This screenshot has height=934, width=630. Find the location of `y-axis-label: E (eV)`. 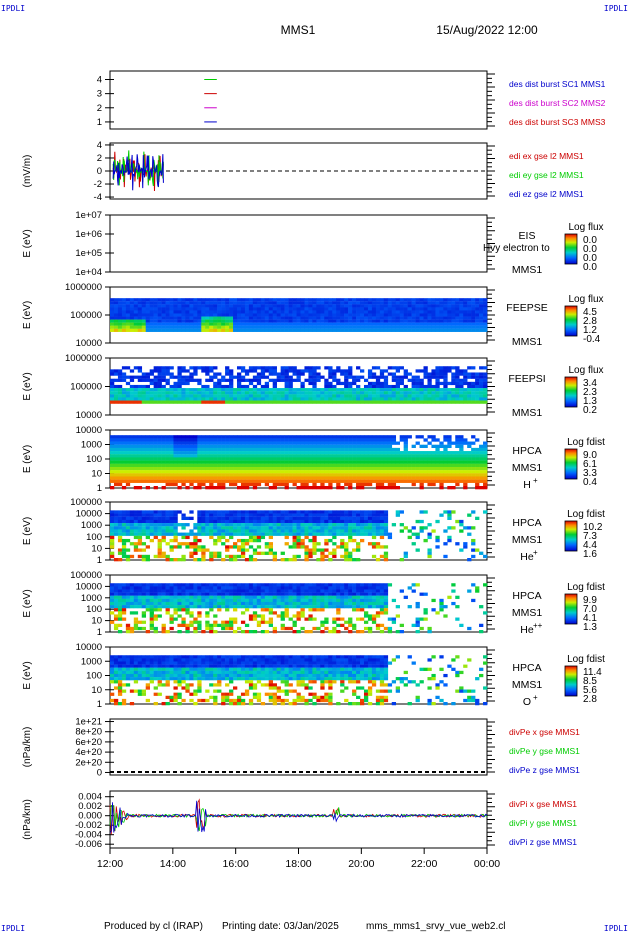

y-axis-label: E (eV) is located at coordinates (27, 386).